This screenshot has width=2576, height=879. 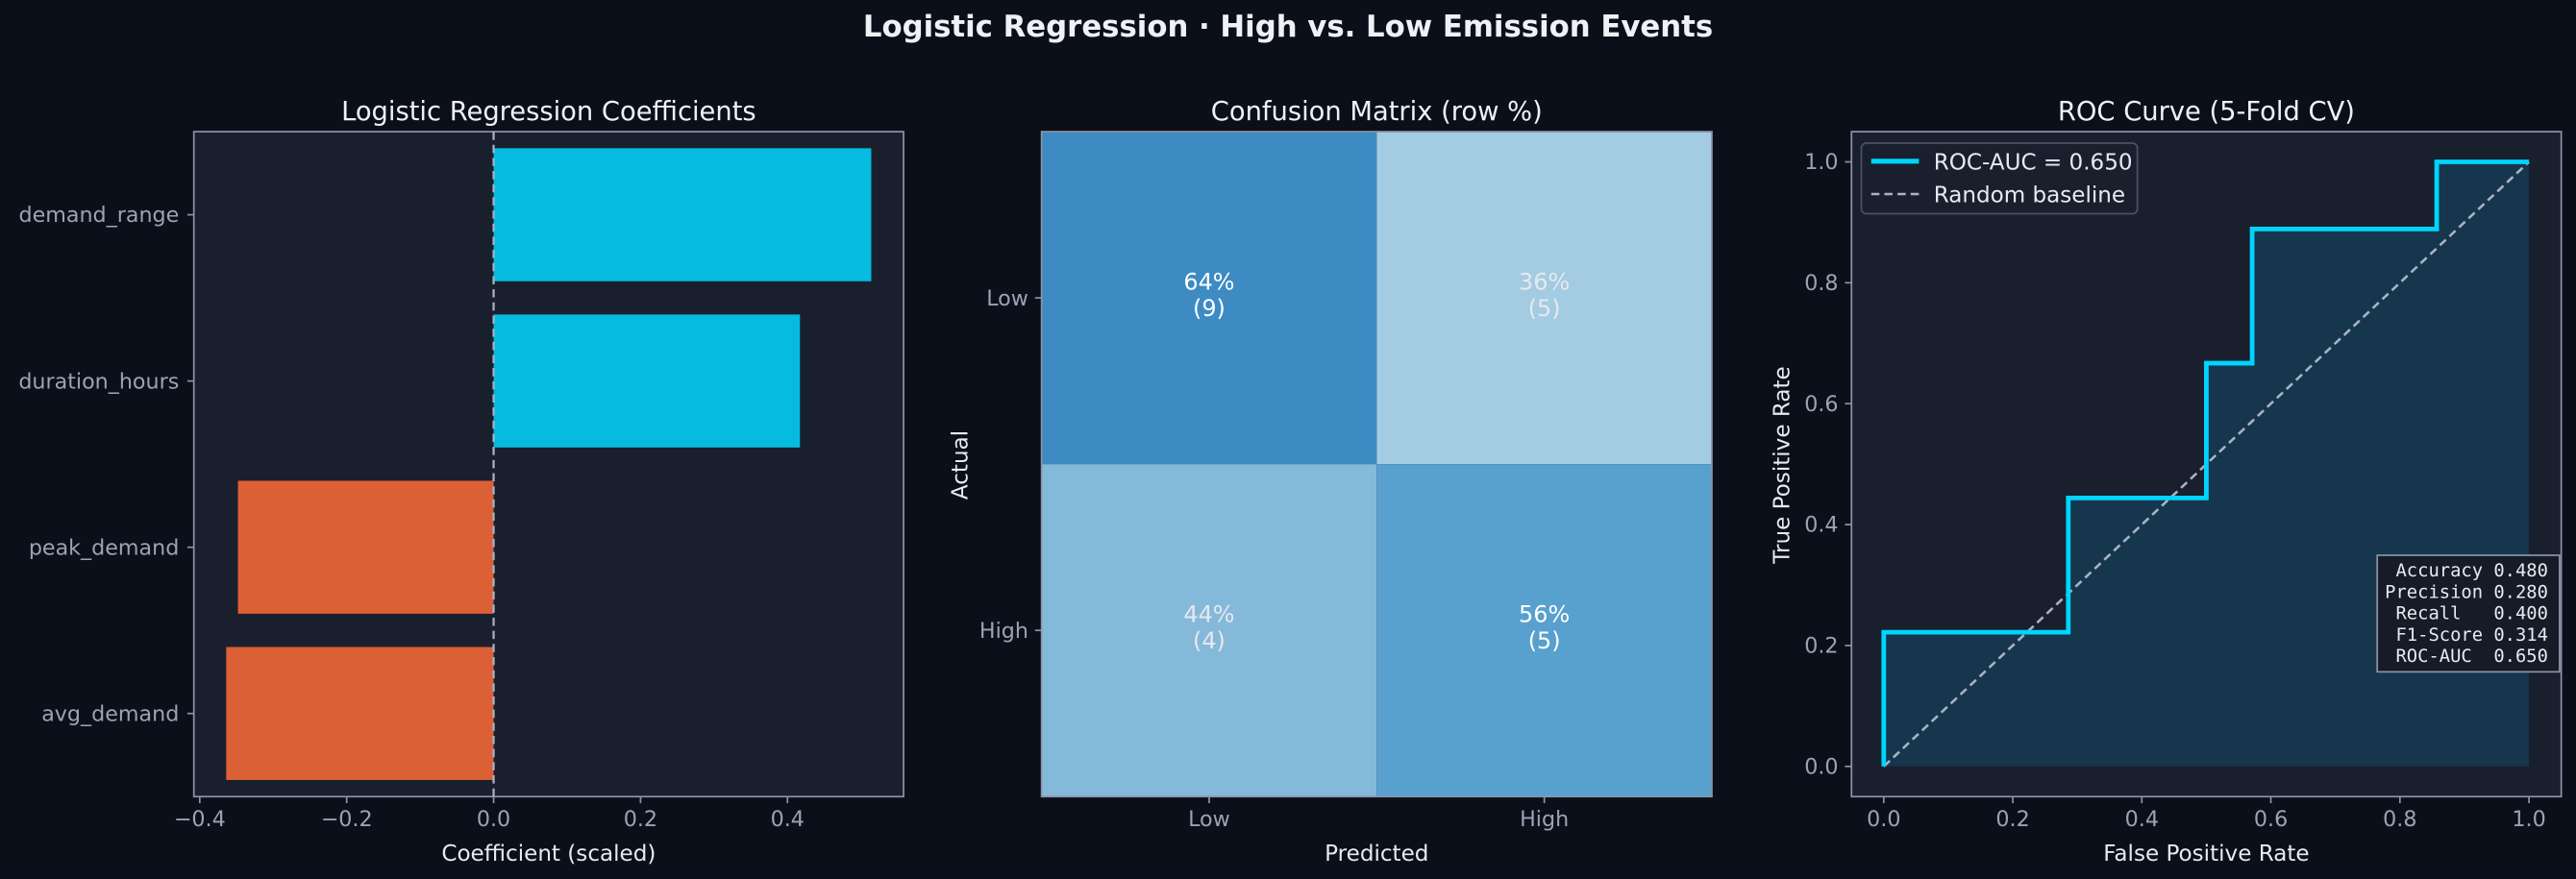 I want to click on roc-legend: ROC-AUC = 0.650 Random baseline, so click(x=2000, y=178).